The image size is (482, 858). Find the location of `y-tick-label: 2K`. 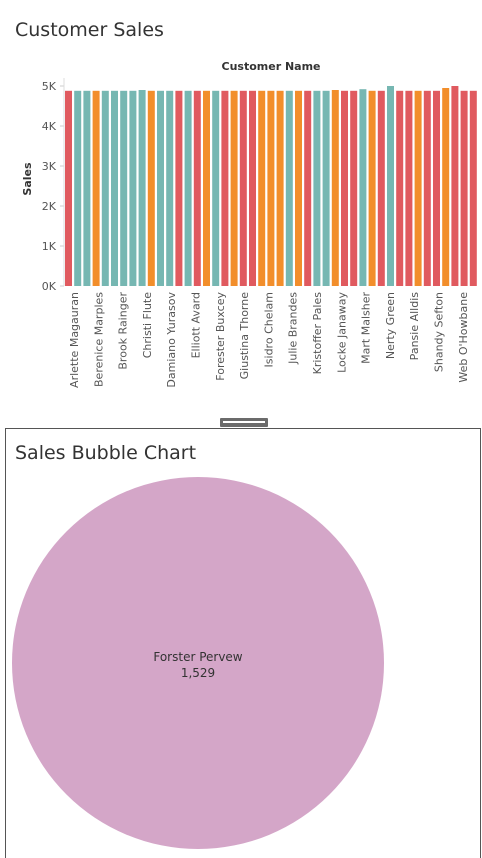

y-tick-label: 2K is located at coordinates (49, 206).